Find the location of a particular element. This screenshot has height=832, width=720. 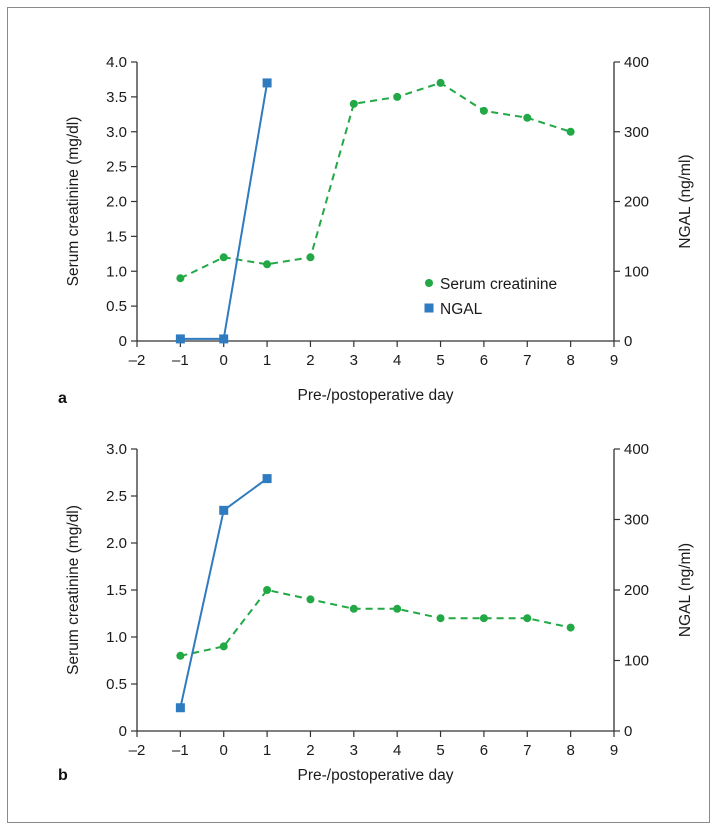

legend-marker-ngal is located at coordinates (429, 308).